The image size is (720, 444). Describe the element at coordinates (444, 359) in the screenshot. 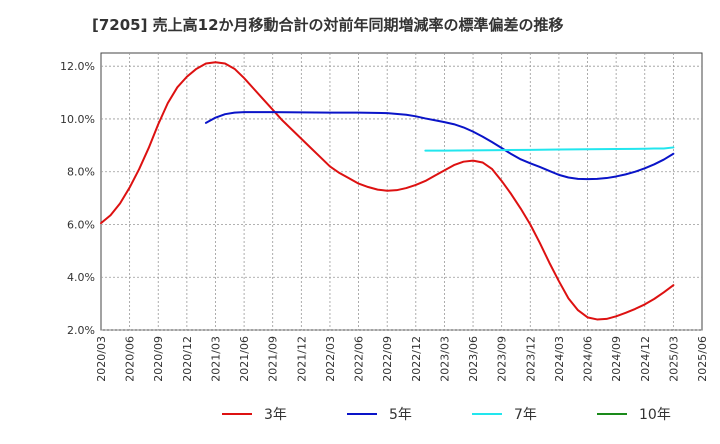

I see `x-tick-label: 2023/03` at that location.